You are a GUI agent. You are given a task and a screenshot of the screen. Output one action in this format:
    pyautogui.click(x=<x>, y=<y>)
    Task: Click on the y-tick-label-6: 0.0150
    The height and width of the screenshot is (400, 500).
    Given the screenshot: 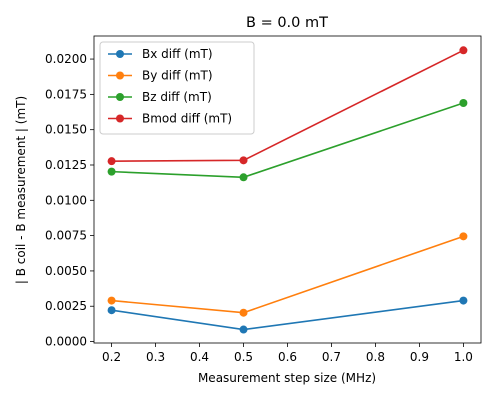 What is the action you would take?
    pyautogui.click(x=66, y=130)
    